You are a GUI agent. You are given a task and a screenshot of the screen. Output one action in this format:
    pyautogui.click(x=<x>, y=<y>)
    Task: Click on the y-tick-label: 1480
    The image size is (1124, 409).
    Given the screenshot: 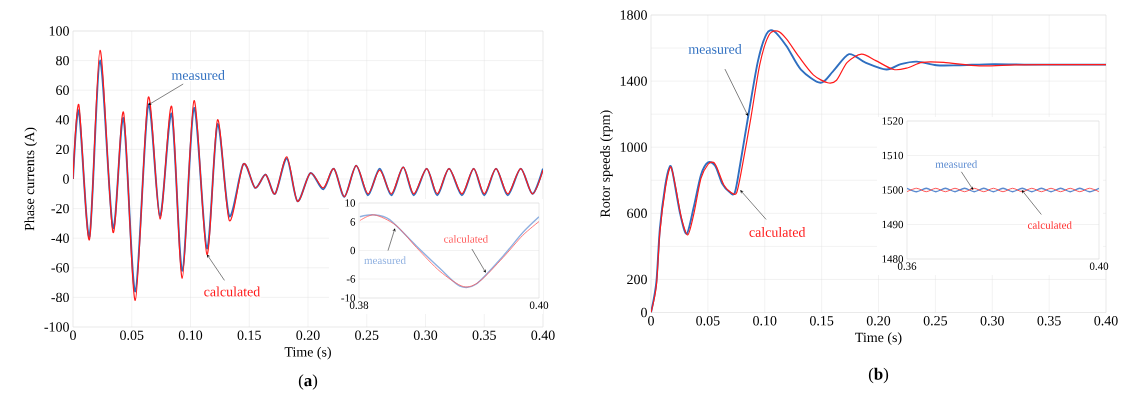 What is the action you would take?
    pyautogui.click(x=893, y=259)
    